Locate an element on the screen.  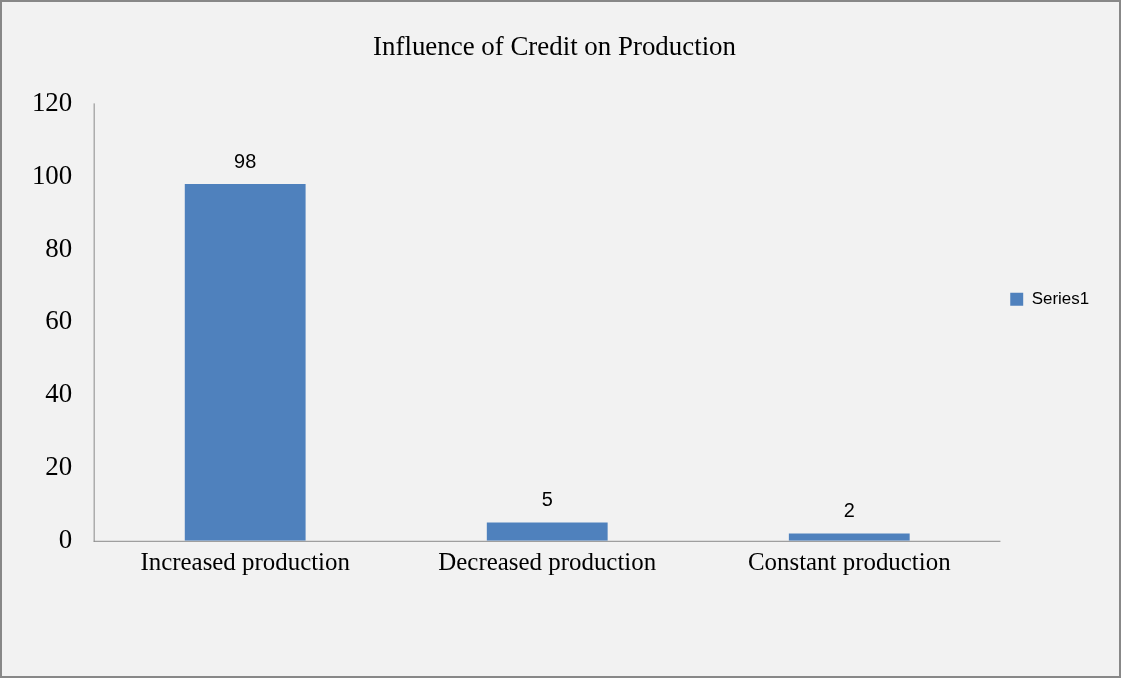
y-tick-label: 40 is located at coordinates (59, 393).